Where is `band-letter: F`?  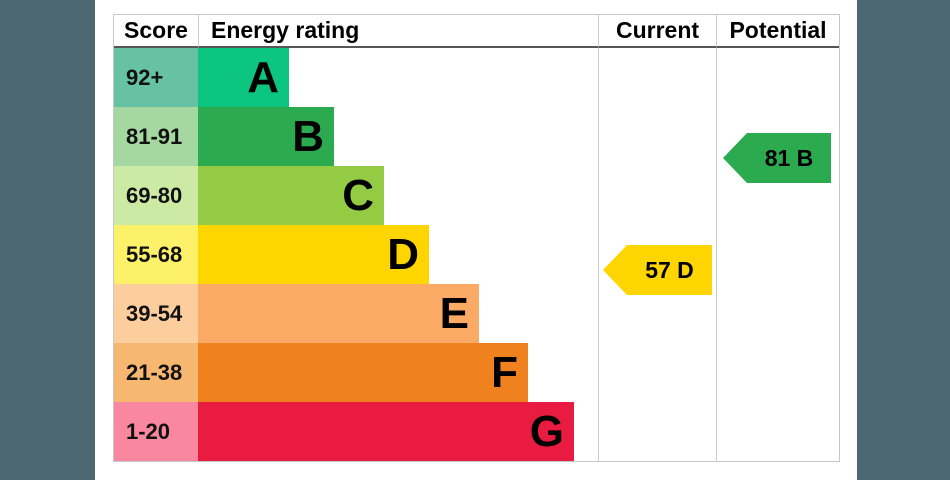 band-letter: F is located at coordinates (504, 372).